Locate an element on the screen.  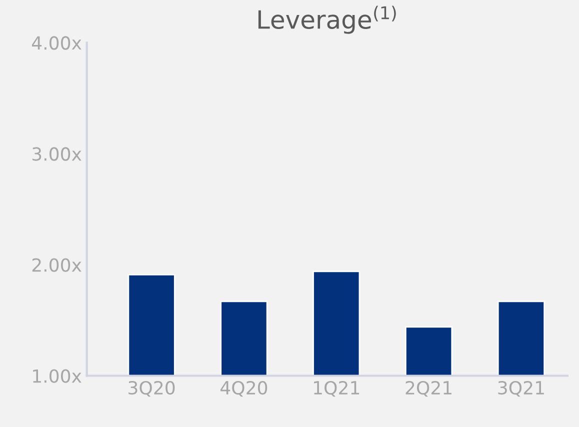
x-tick-label: 4Q20 is located at coordinates (244, 388).